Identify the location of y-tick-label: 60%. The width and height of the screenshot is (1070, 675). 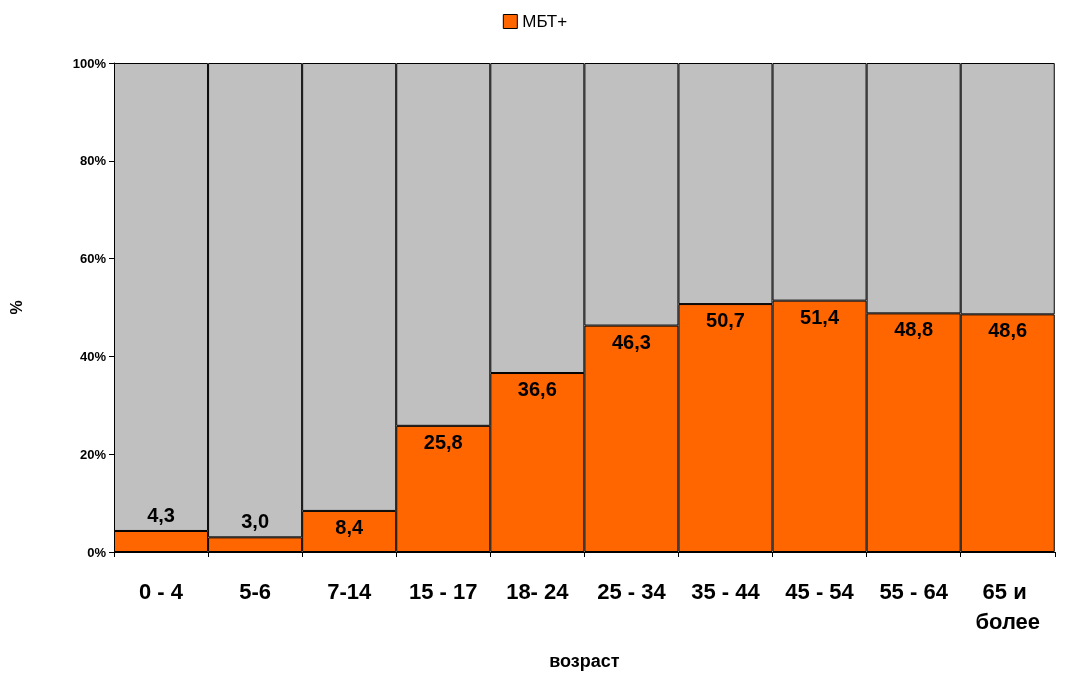
(93, 259).